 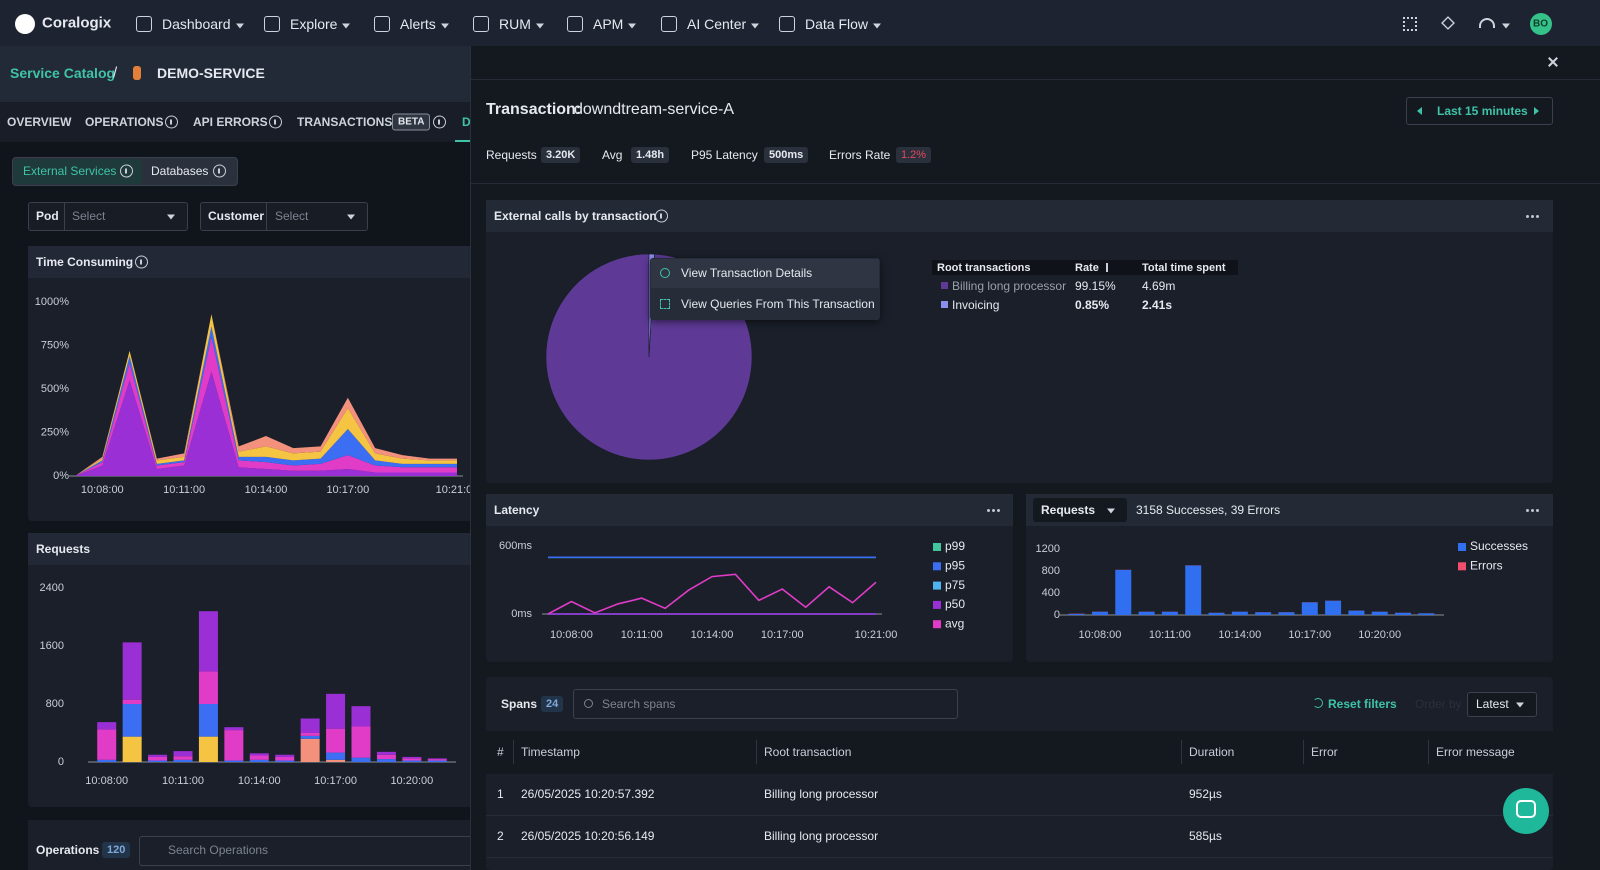 What do you see at coordinates (747, 273) in the screenshot?
I see `menu-item: View Transaction Details` at bounding box center [747, 273].